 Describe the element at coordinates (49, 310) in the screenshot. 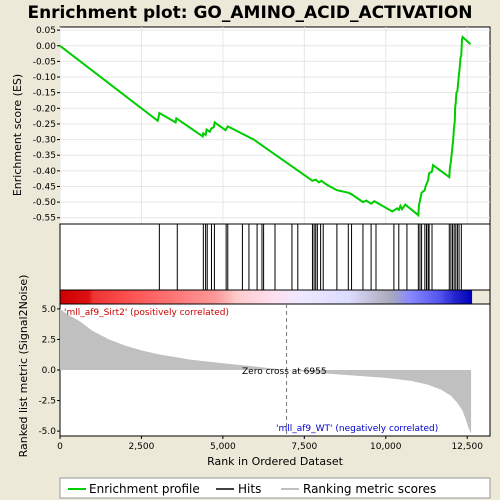

I see `metric-y-tick-label: 5.0` at that location.